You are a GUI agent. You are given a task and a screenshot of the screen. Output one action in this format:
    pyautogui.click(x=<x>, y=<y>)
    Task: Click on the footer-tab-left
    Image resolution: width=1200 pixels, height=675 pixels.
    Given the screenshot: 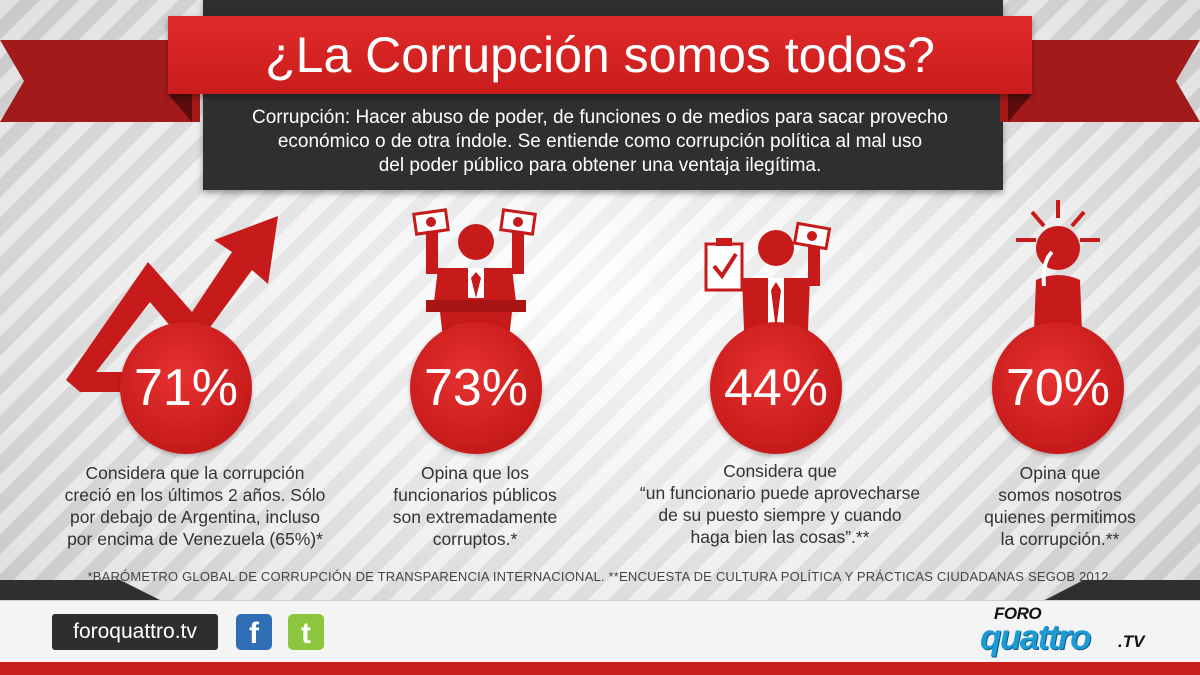 What is the action you would take?
    pyautogui.click(x=80, y=590)
    